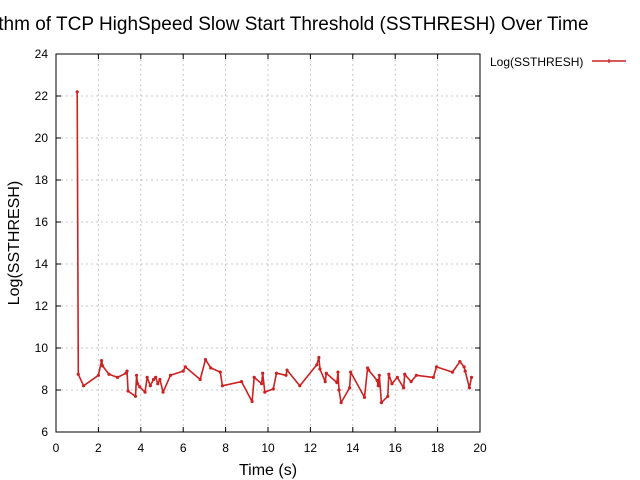  What do you see at coordinates (42, 222) in the screenshot?
I see `y-tick-label: 16` at bounding box center [42, 222].